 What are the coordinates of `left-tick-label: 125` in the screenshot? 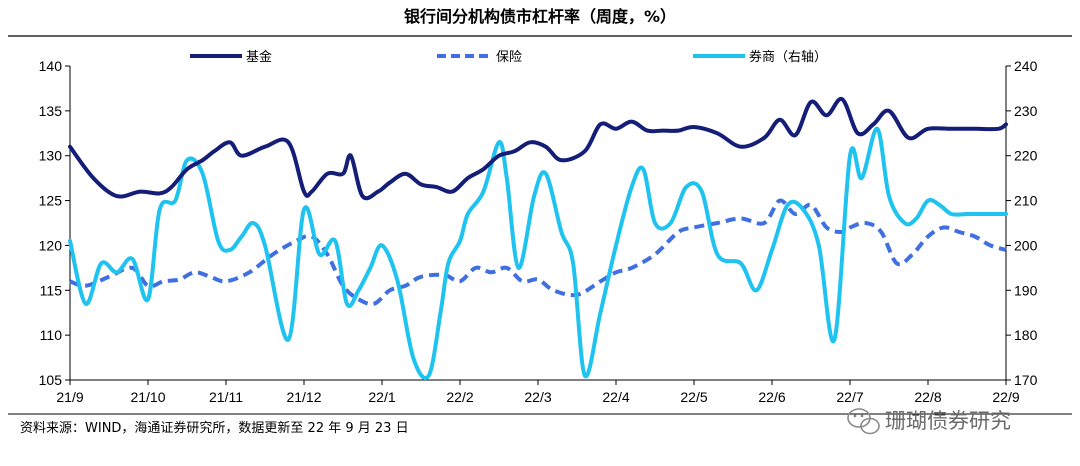 It's located at (51, 201).